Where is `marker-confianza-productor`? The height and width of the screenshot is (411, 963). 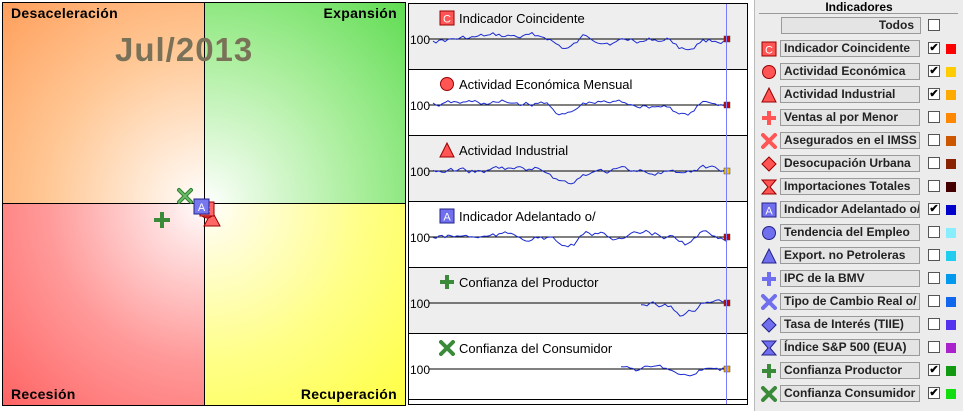
marker-confianza-productor is located at coordinates (162, 220).